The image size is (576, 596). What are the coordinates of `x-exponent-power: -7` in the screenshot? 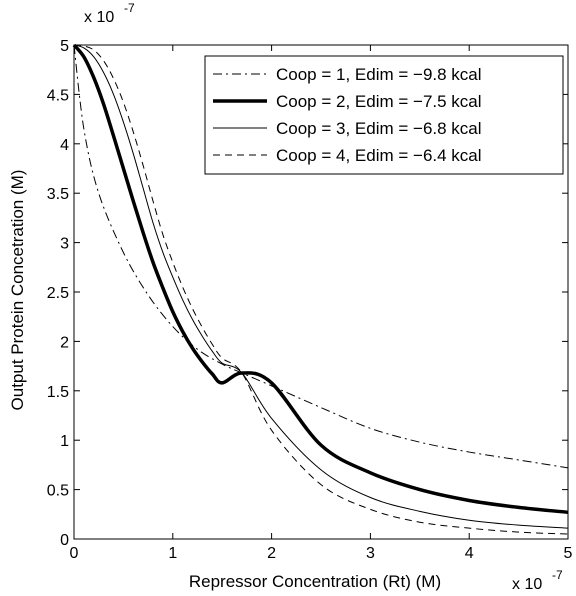 It's located at (557, 575).